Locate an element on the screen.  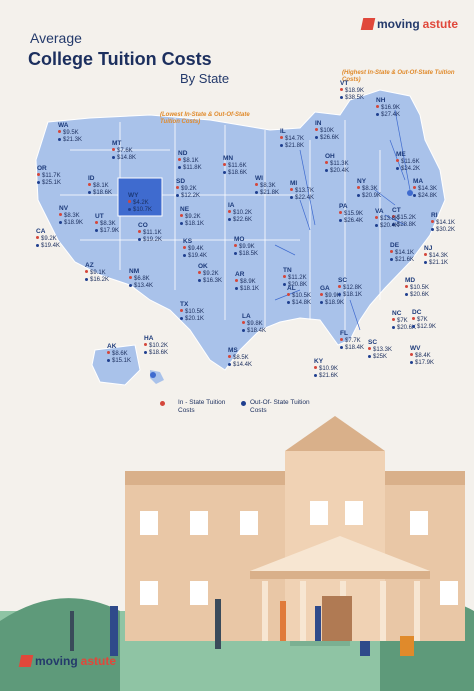
state-abbrev: RI is located at coordinates (434, 215).